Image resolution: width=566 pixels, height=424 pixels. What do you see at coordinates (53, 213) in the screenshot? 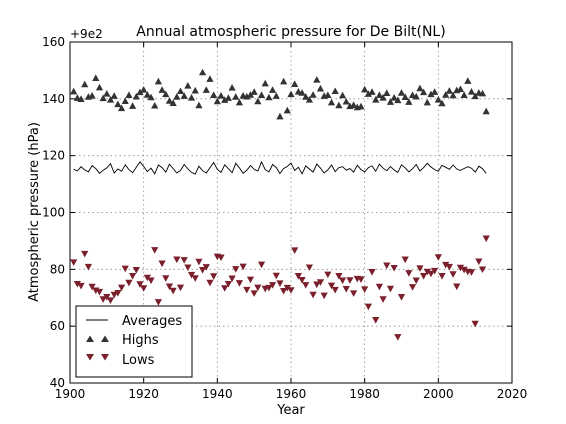
I see `y-tick-label: 100` at bounding box center [53, 213].